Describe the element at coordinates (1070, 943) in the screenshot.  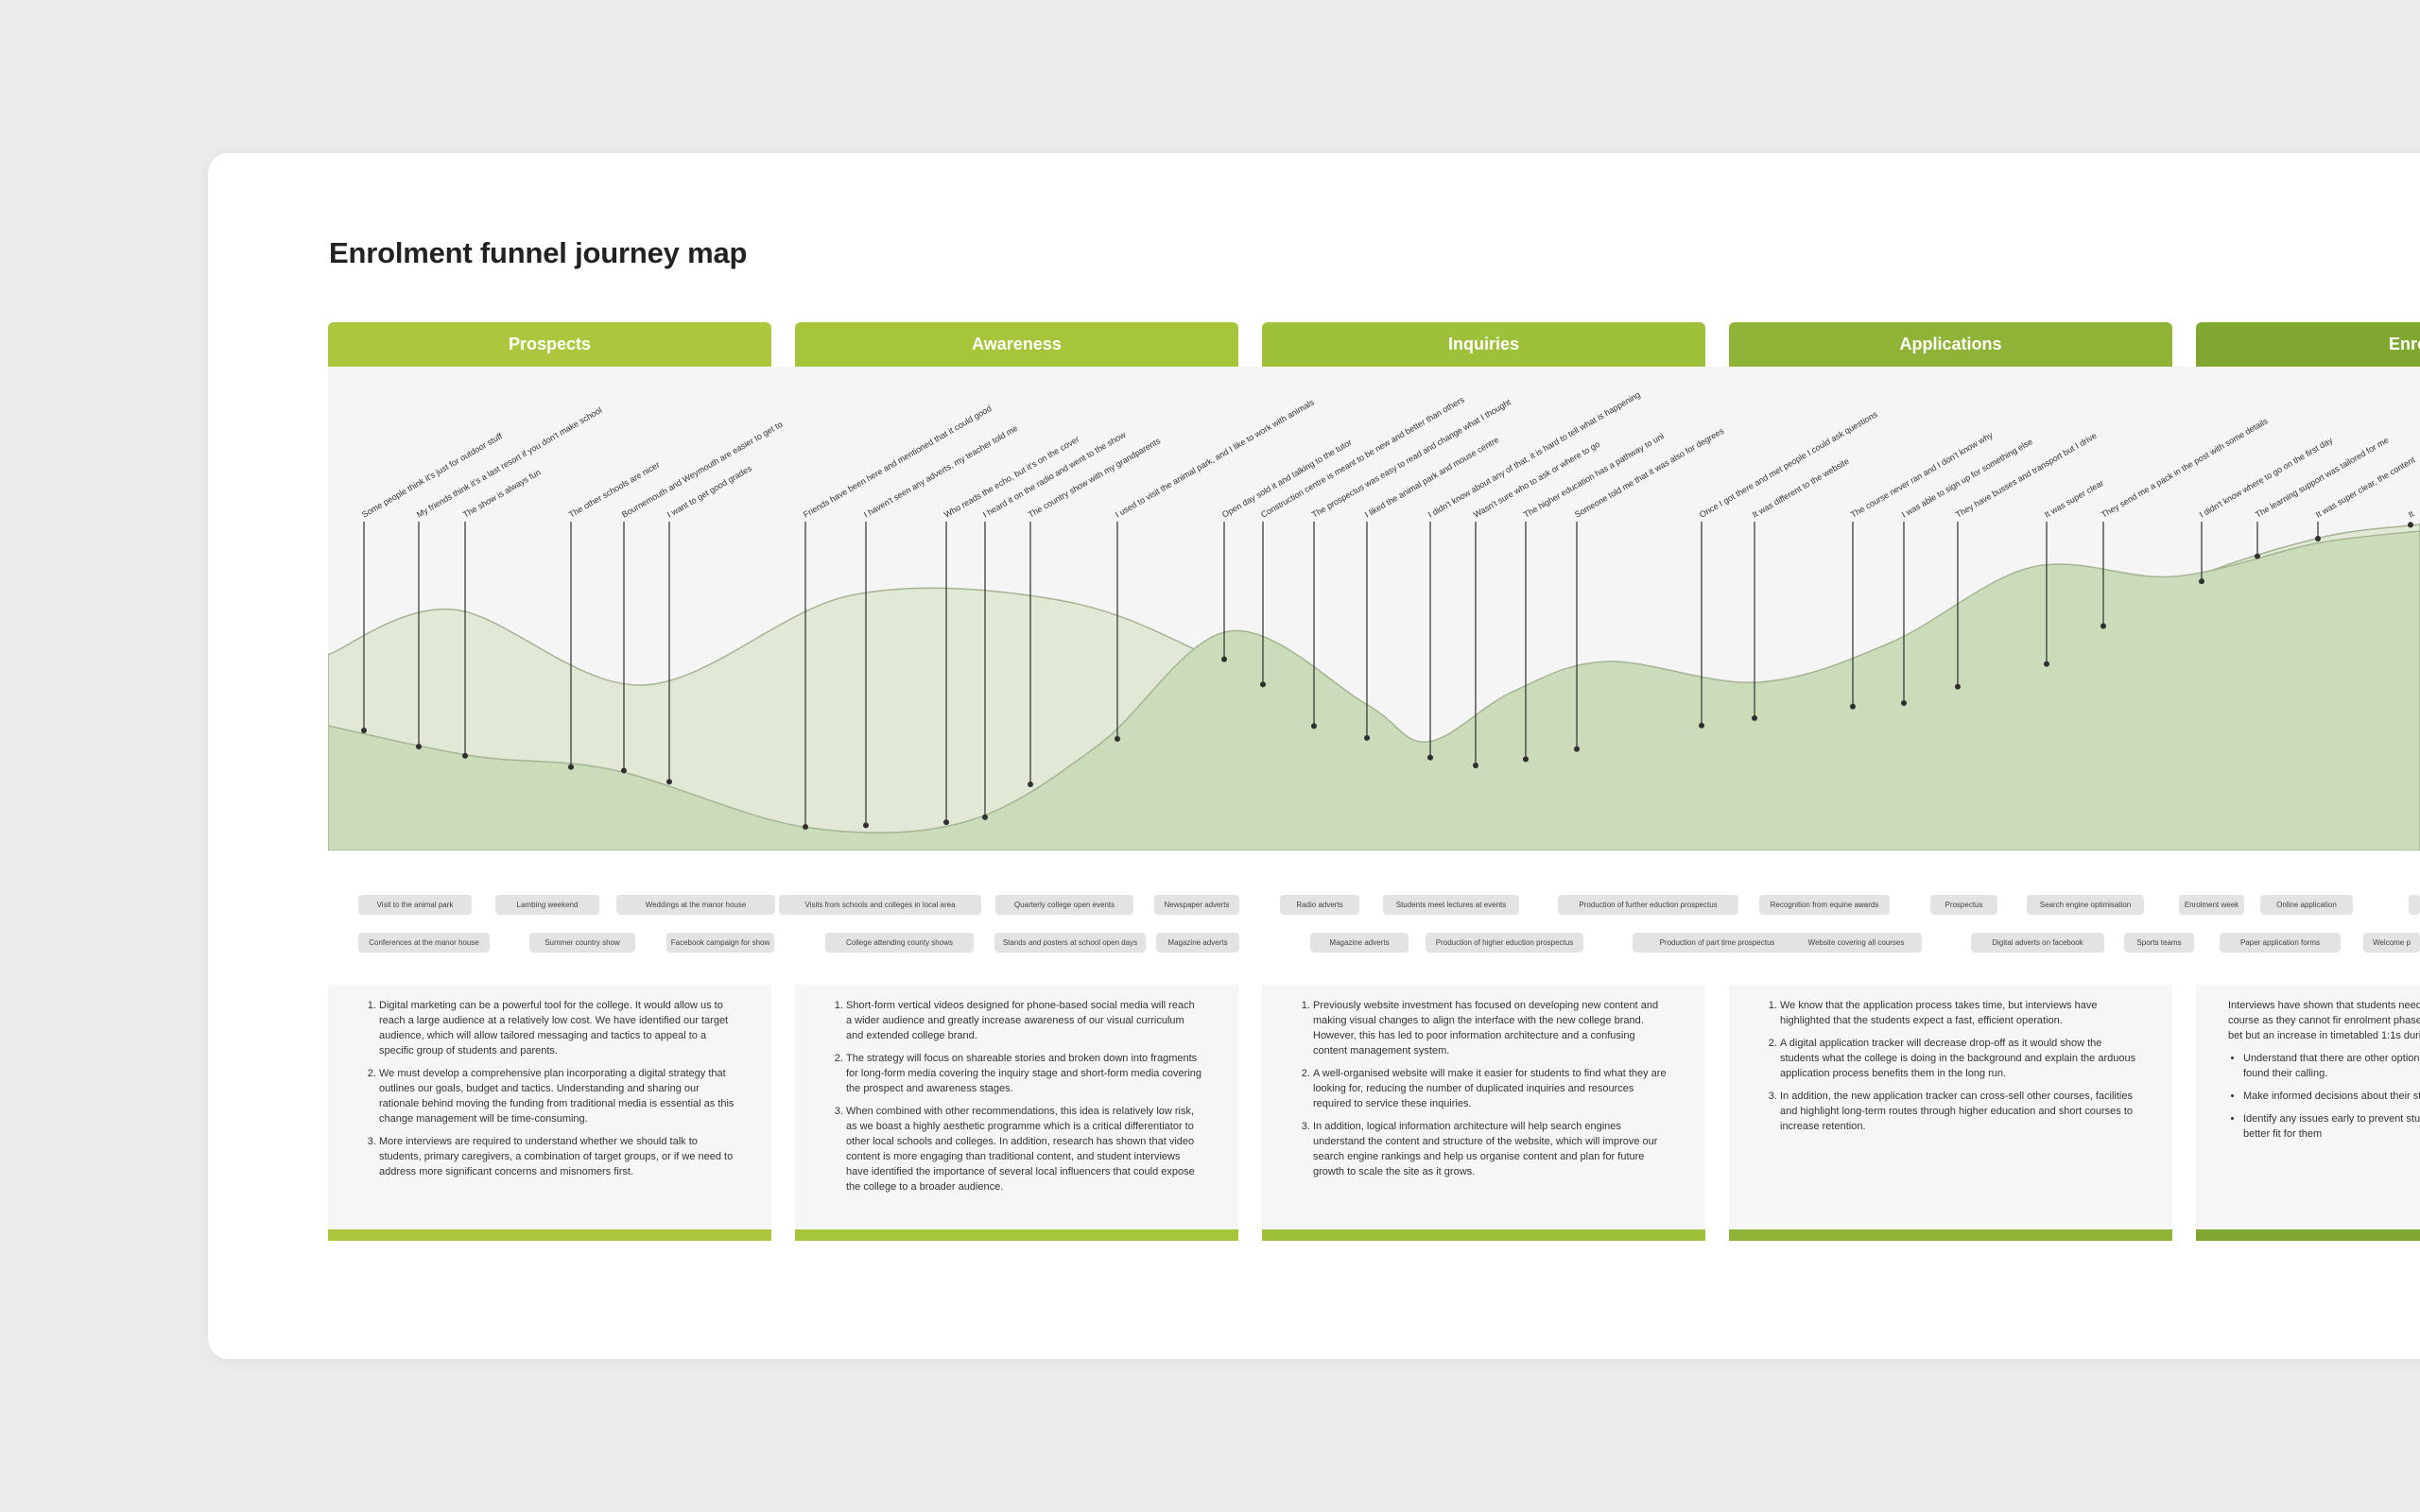
I see `touchpoint-chip: Stands and posters at school open days` at that location.